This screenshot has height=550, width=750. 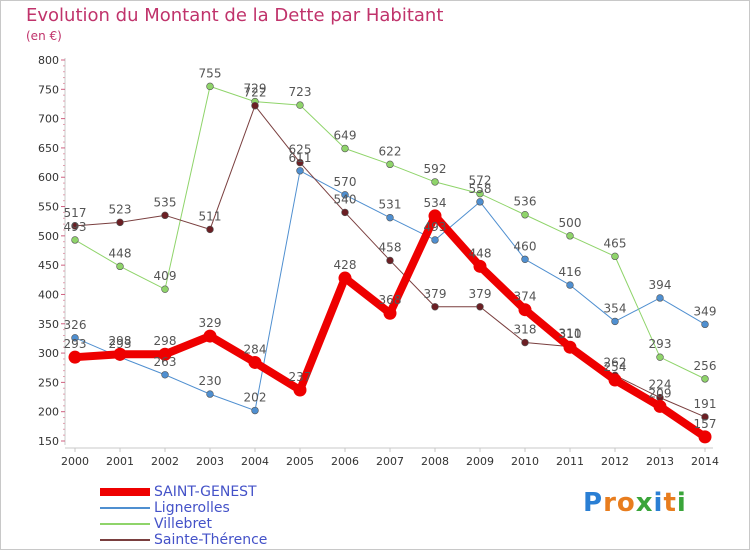 What do you see at coordinates (255, 93) in the screenshot?
I see `data-label: 722` at bounding box center [255, 93].